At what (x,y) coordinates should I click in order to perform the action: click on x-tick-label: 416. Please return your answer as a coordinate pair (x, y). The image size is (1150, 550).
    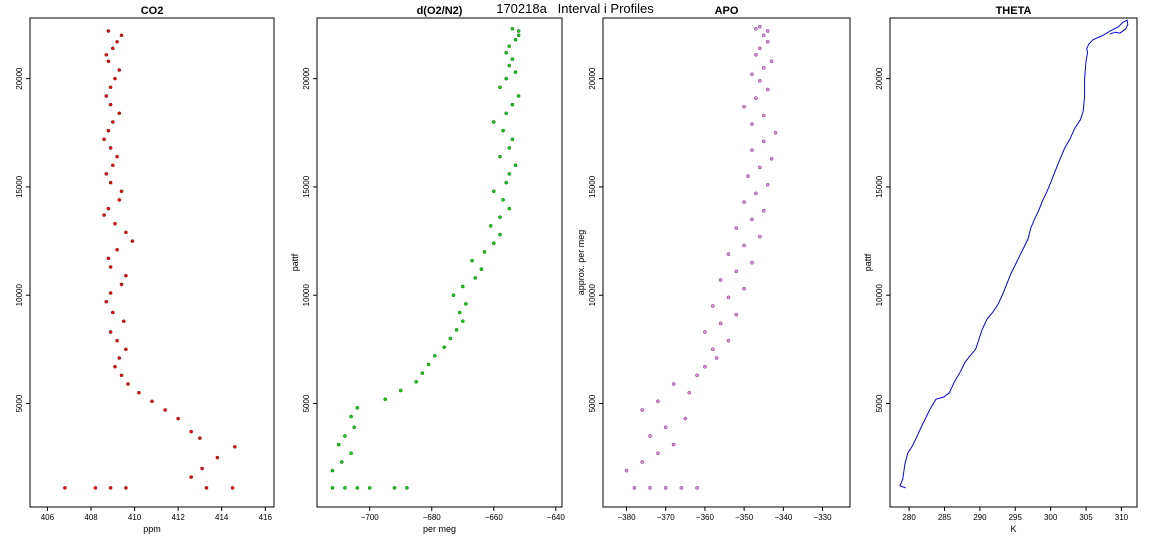
    Looking at the image, I should click on (266, 517).